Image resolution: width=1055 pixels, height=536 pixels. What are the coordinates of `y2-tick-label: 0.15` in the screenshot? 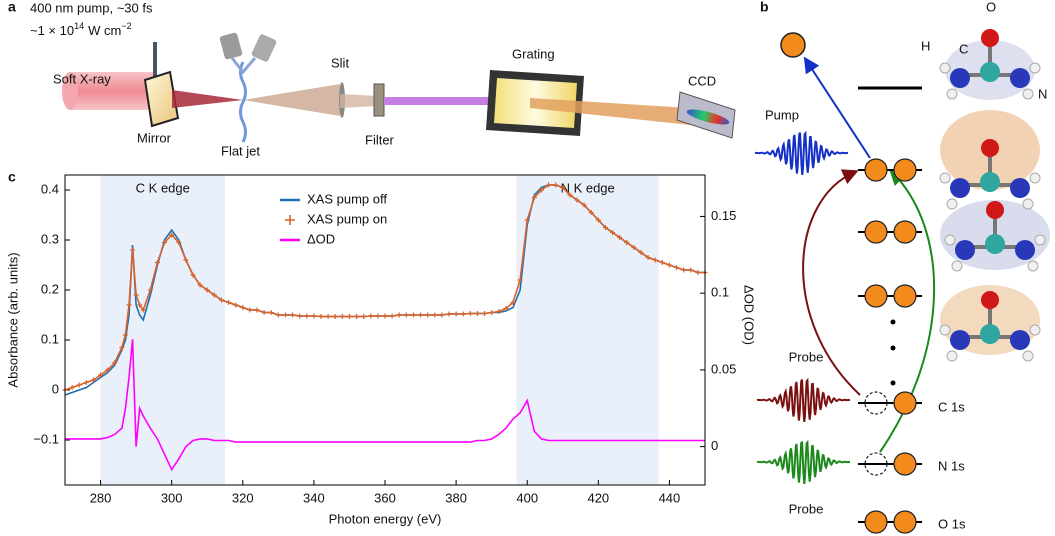 It's located at (723, 215).